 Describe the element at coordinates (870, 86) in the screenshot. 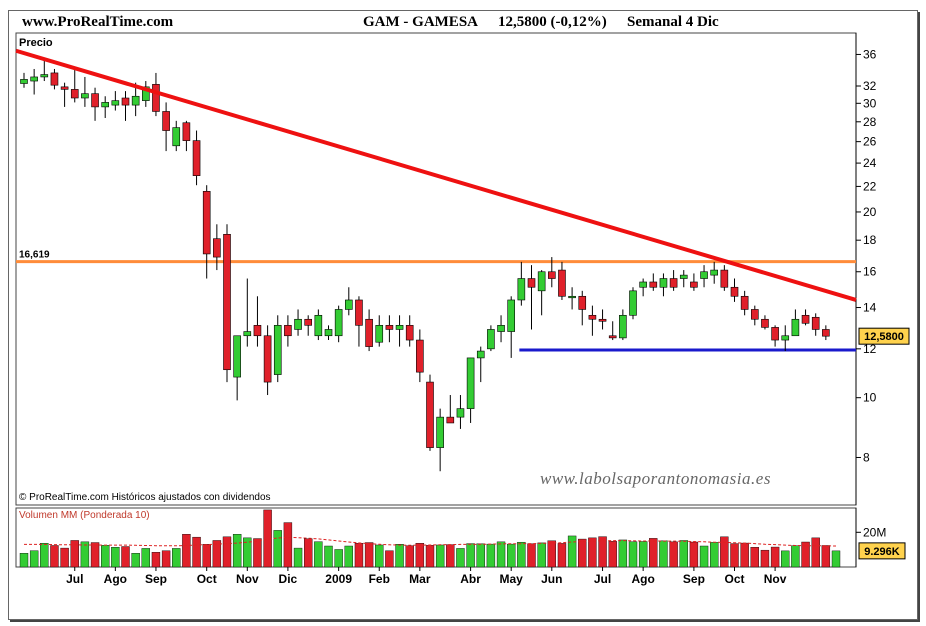

I see `y-tick-label: 32` at that location.